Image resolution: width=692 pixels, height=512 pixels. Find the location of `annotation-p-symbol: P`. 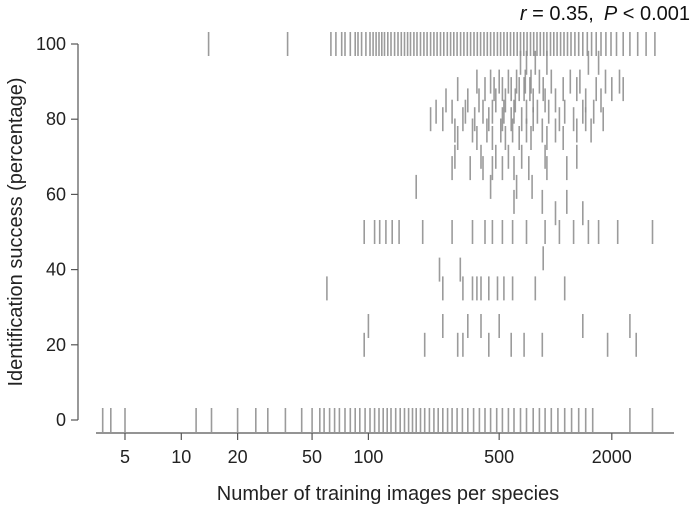

annotation-p-symbol: P is located at coordinates (611, 14).